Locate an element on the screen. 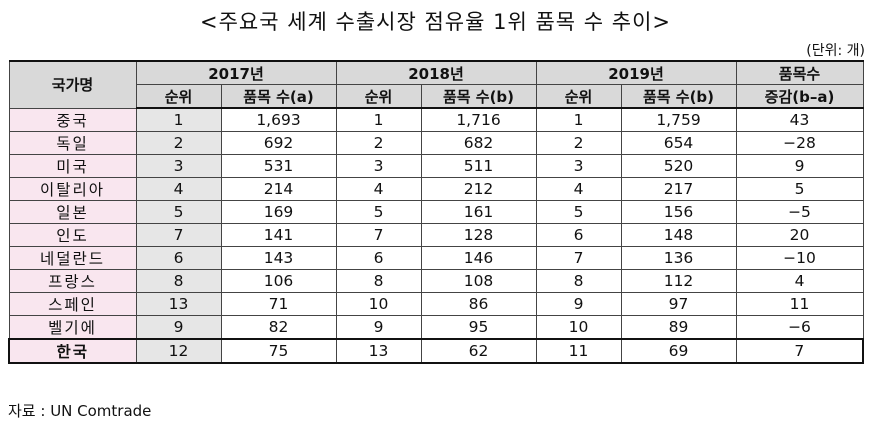  header-count-2017: 품목 수(a) is located at coordinates (278, 96).